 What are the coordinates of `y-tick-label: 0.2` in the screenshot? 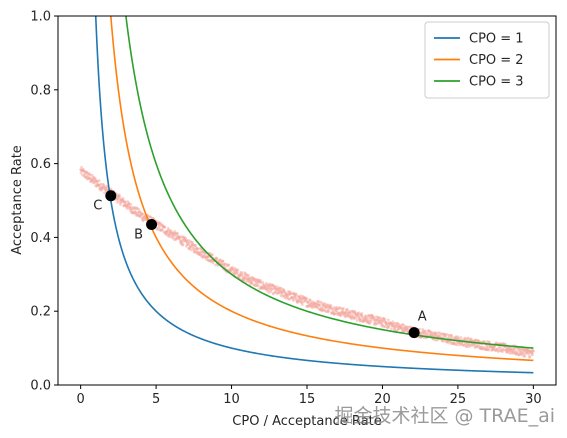 It's located at (40, 312).